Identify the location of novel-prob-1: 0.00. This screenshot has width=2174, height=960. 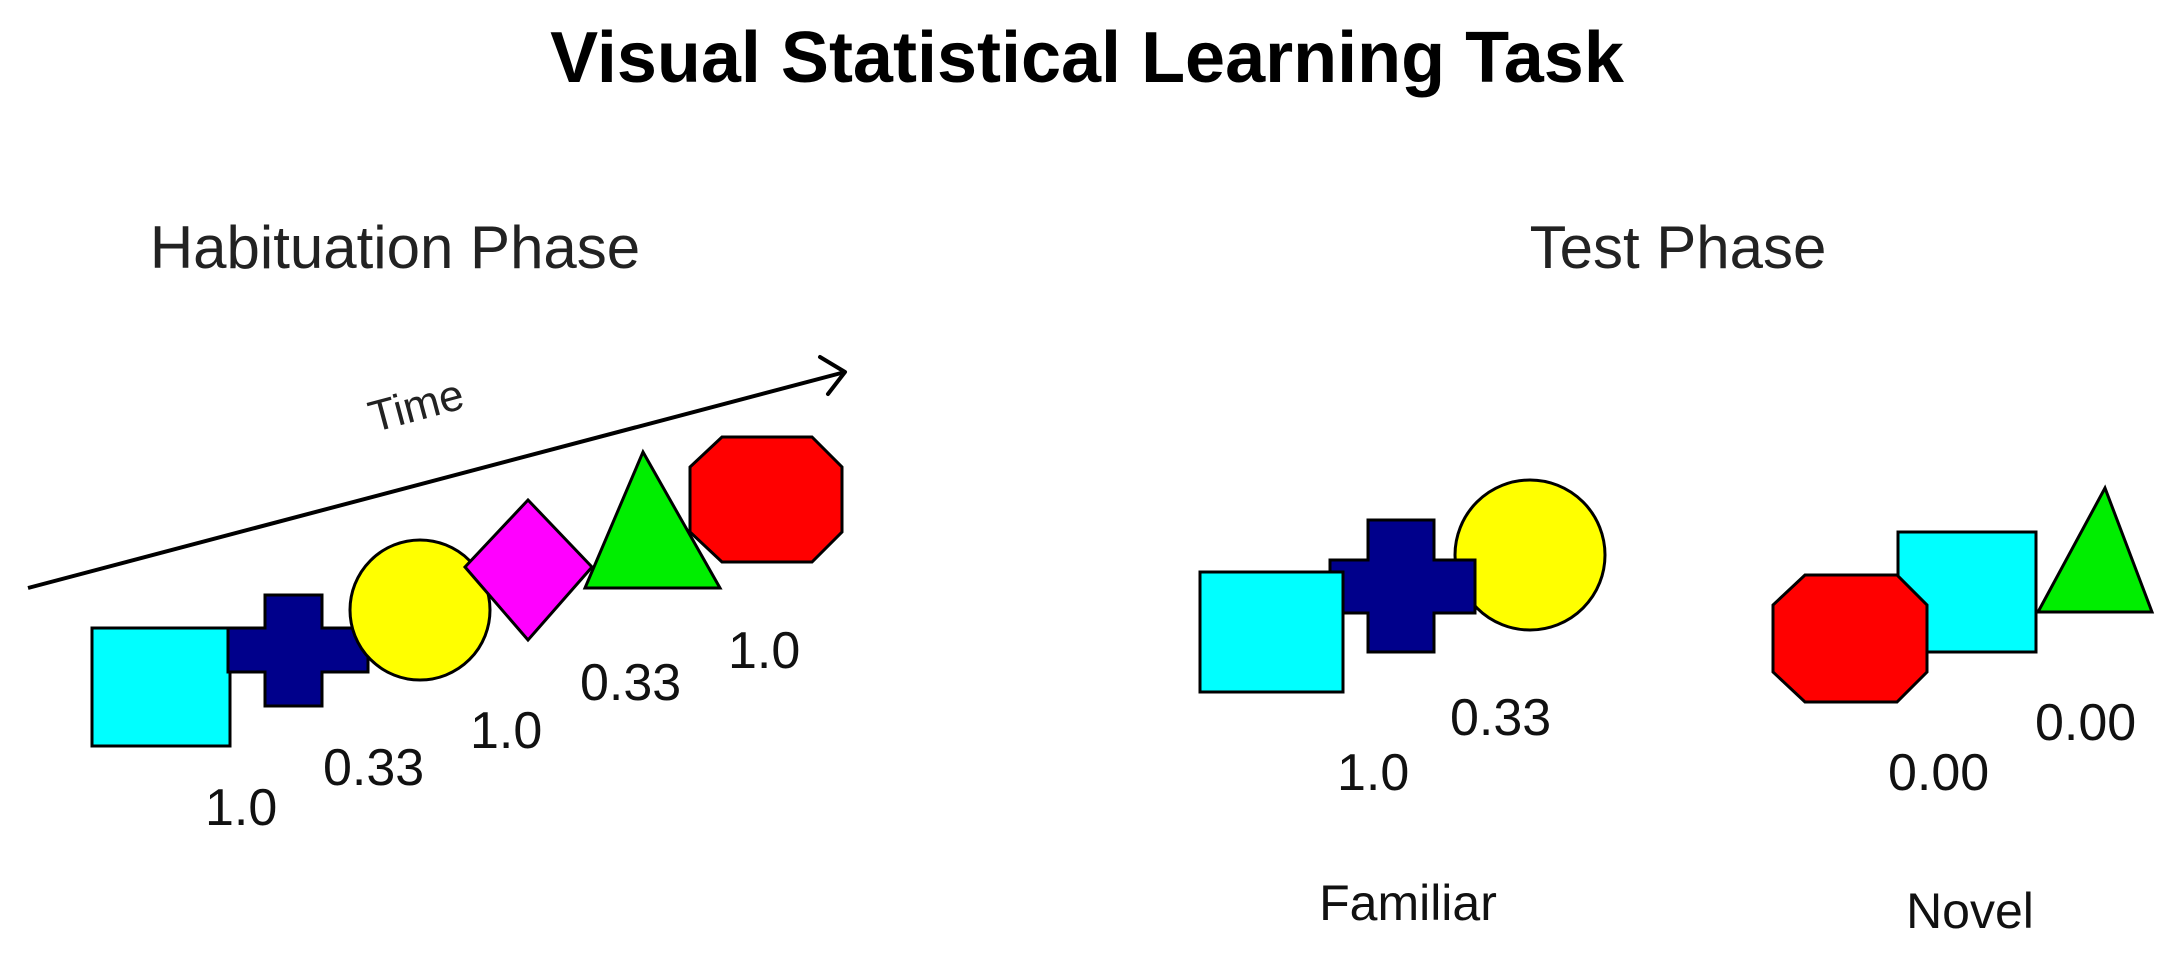
(1938, 773).